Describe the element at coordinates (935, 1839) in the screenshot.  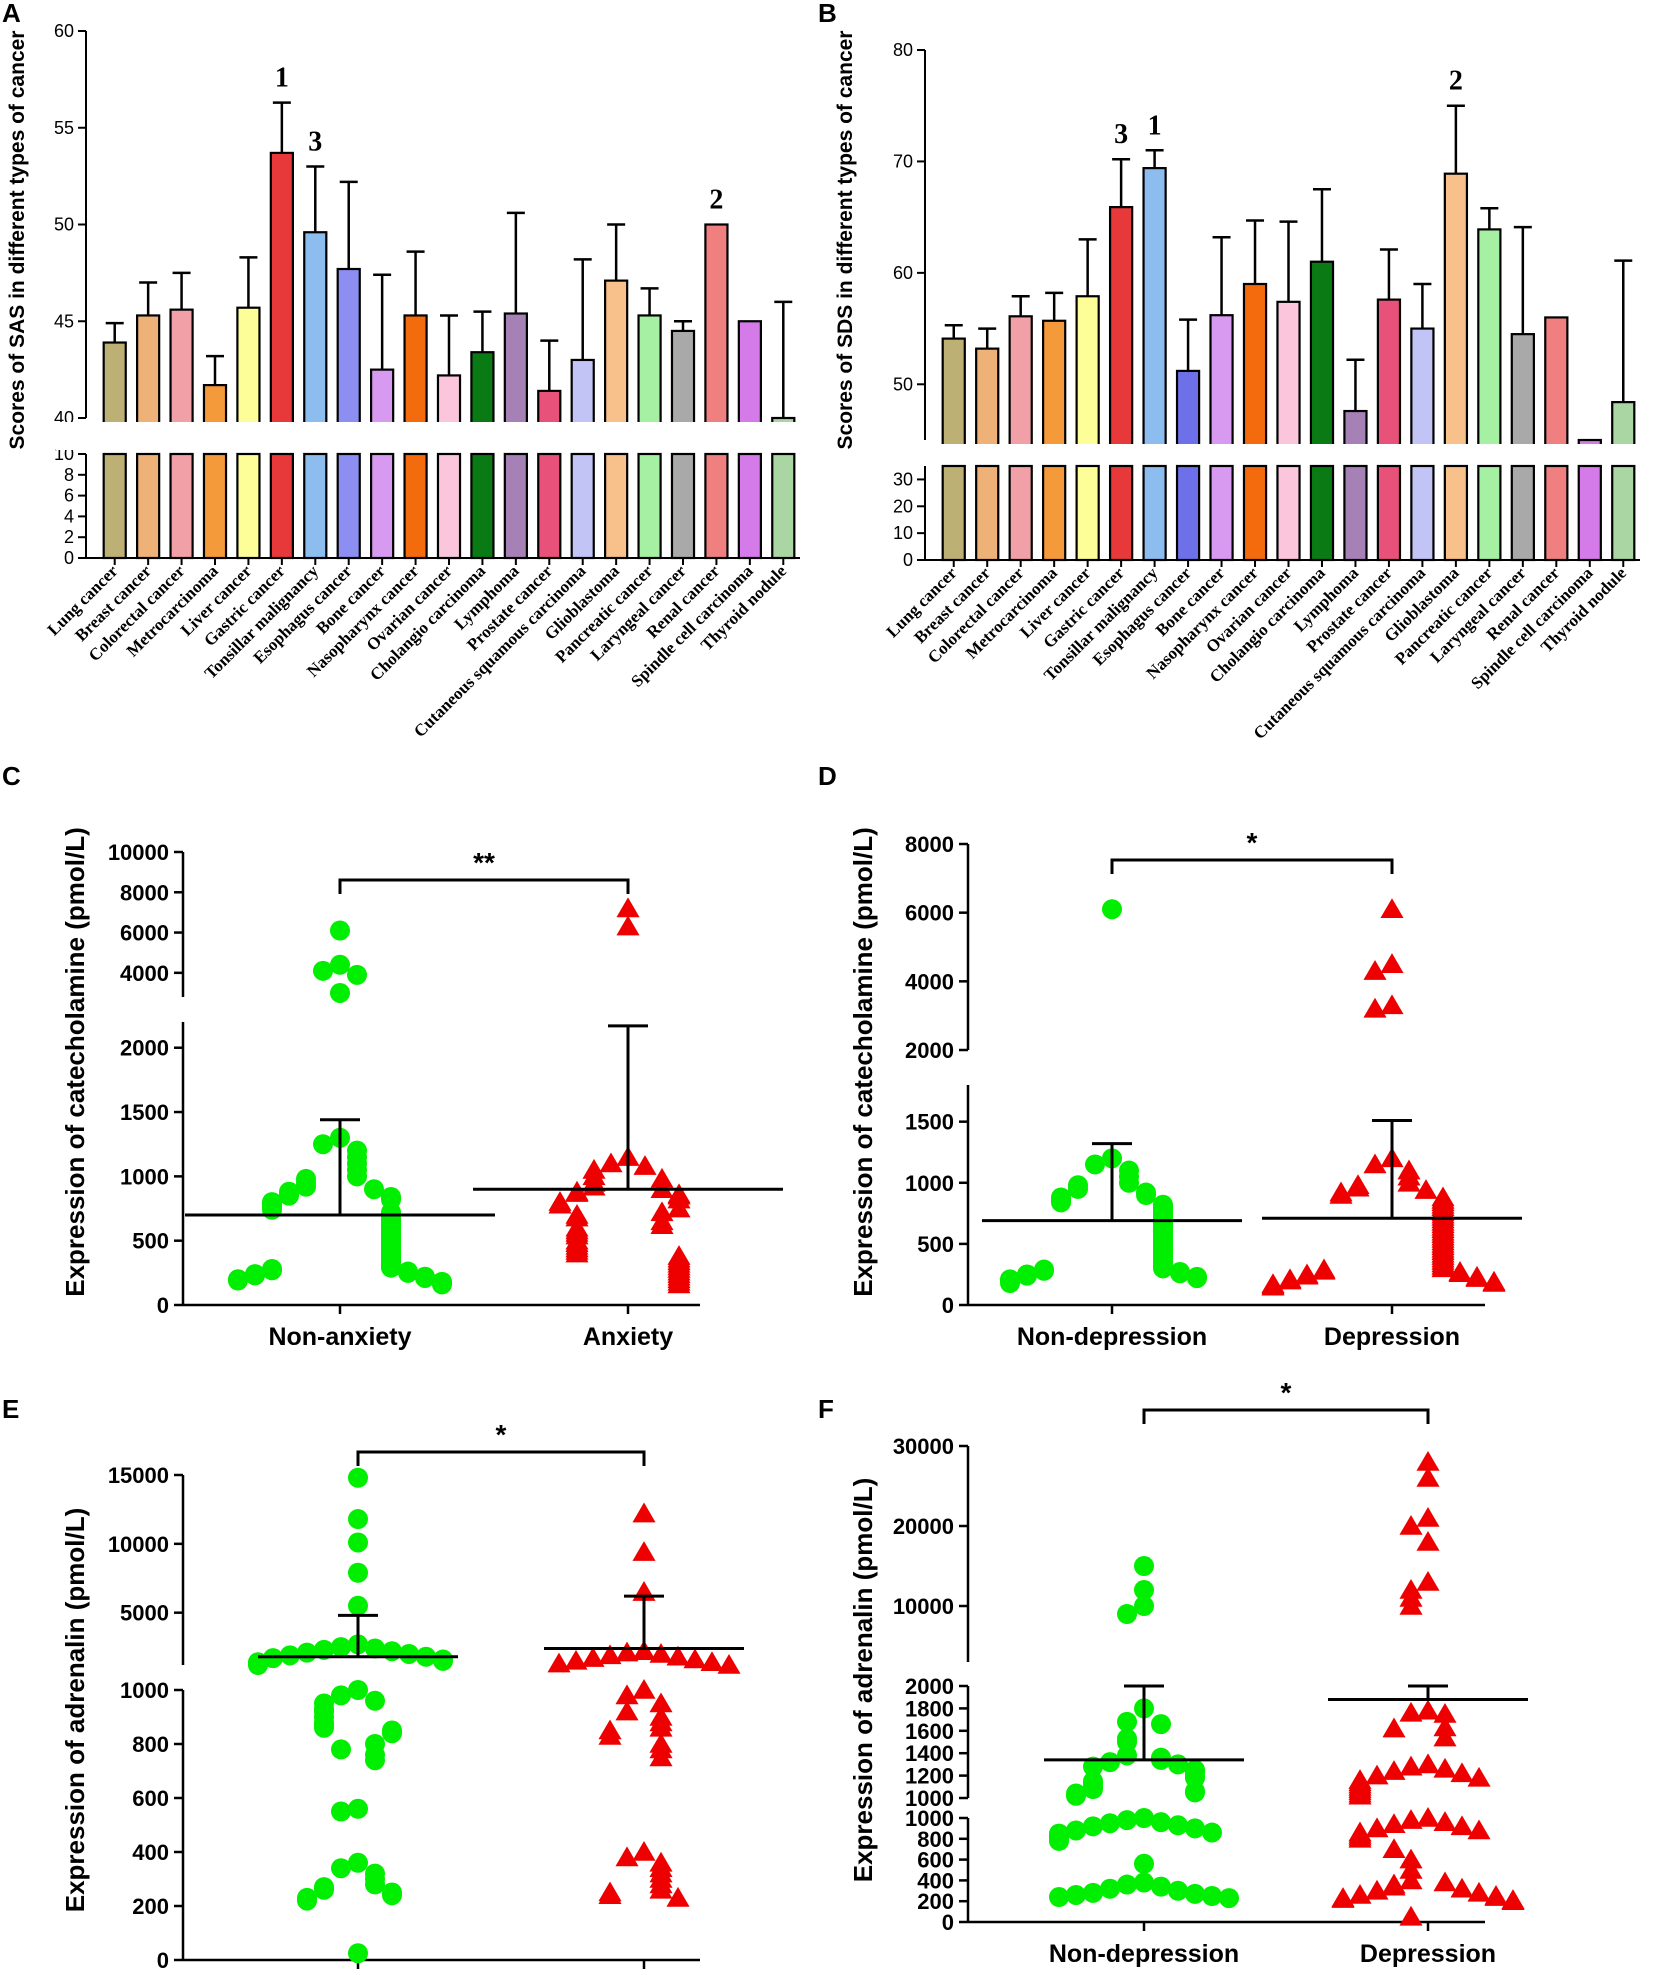
I see `y-tick-label: 800` at that location.